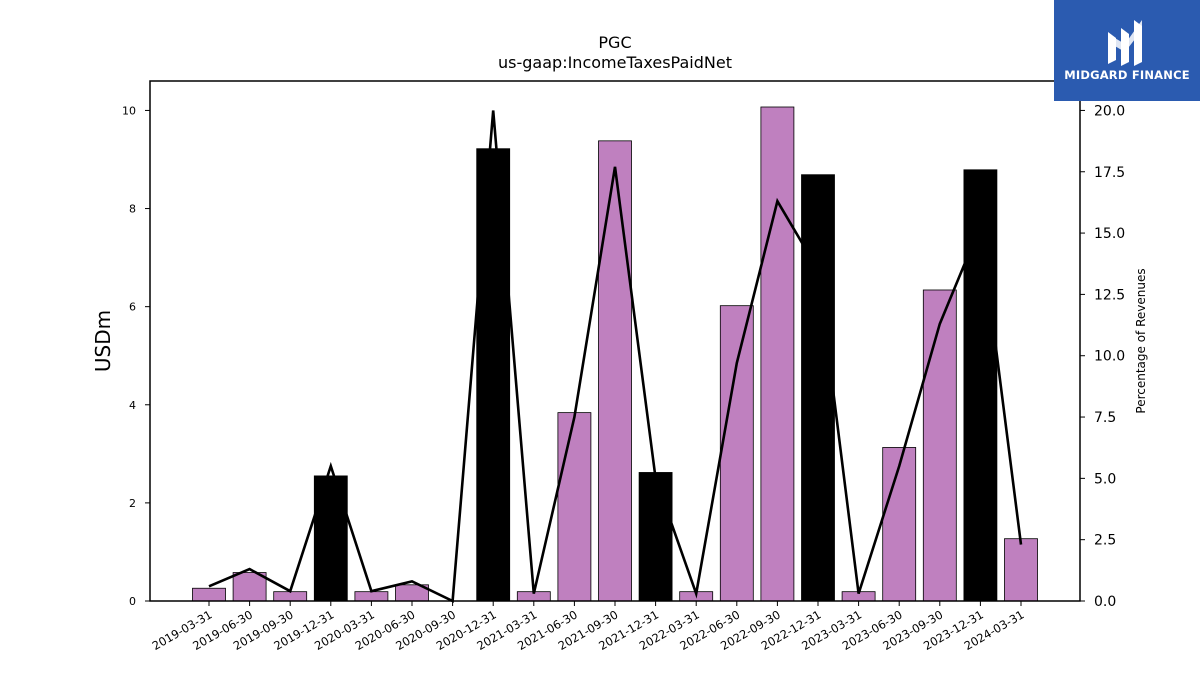 This screenshot has height=675, width=1200. I want to click on y-tick-label: 8, so click(132, 209).